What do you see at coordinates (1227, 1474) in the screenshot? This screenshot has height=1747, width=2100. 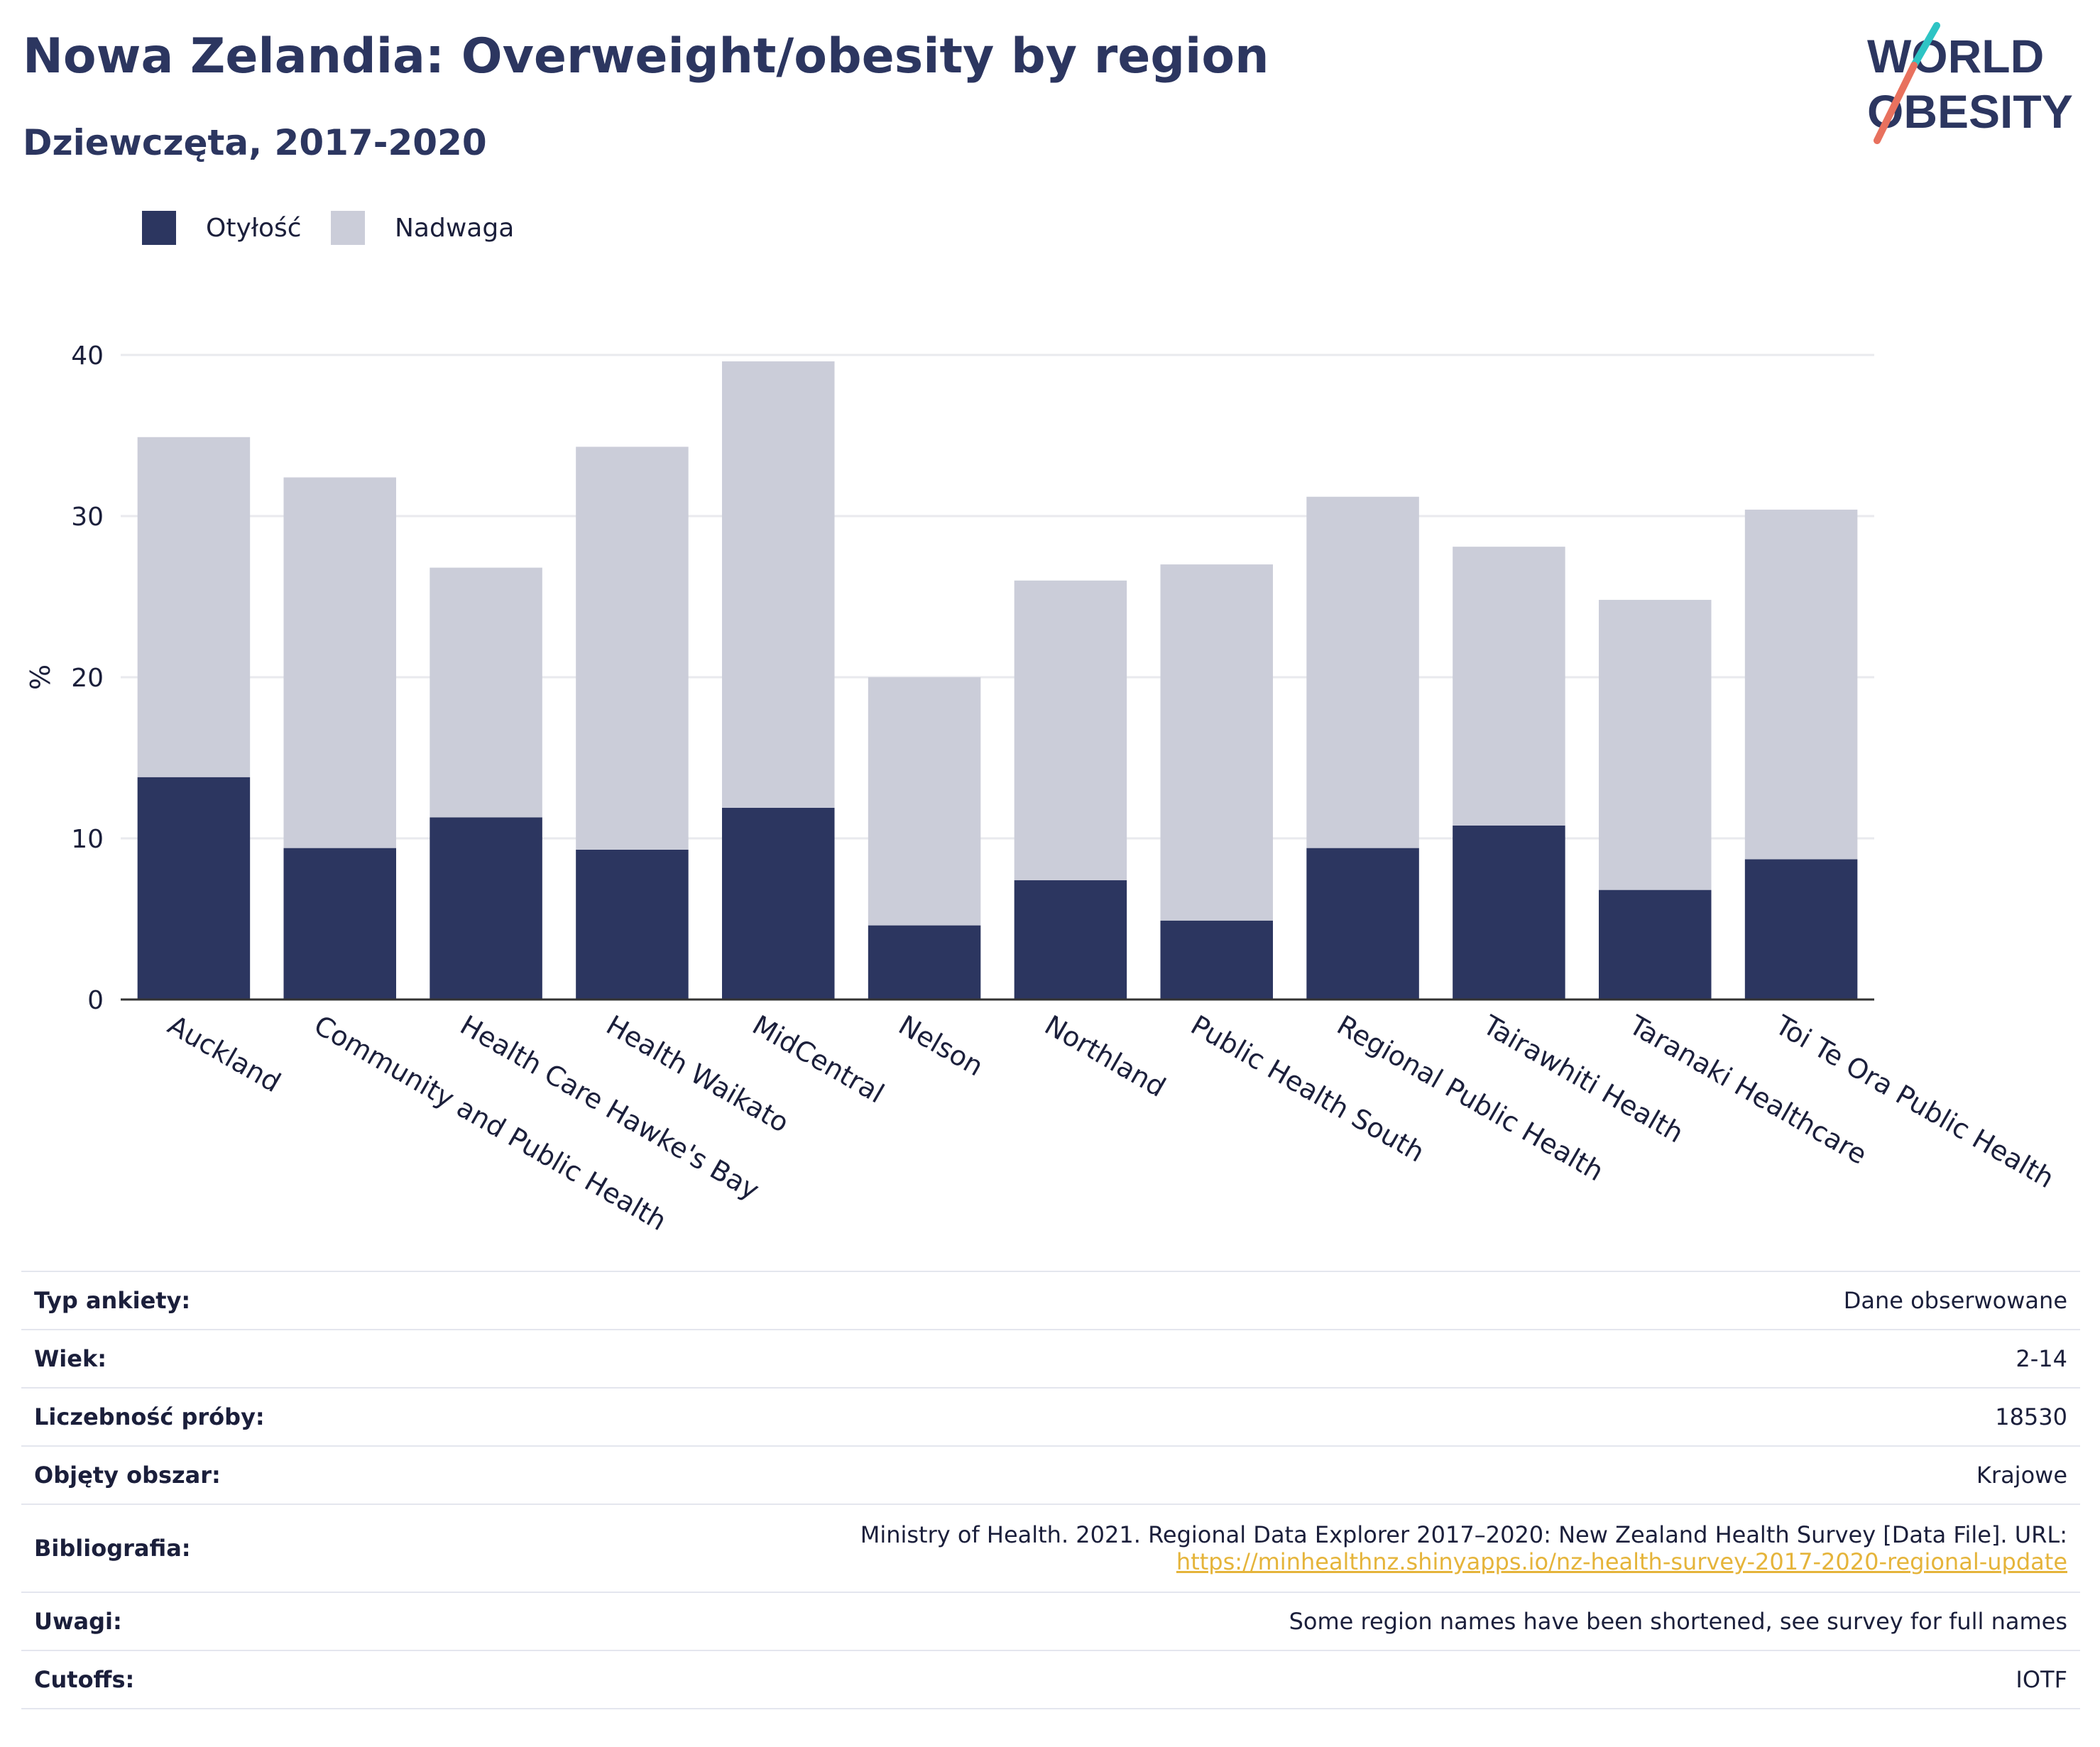 I see `info-value: Krajowe` at bounding box center [1227, 1474].